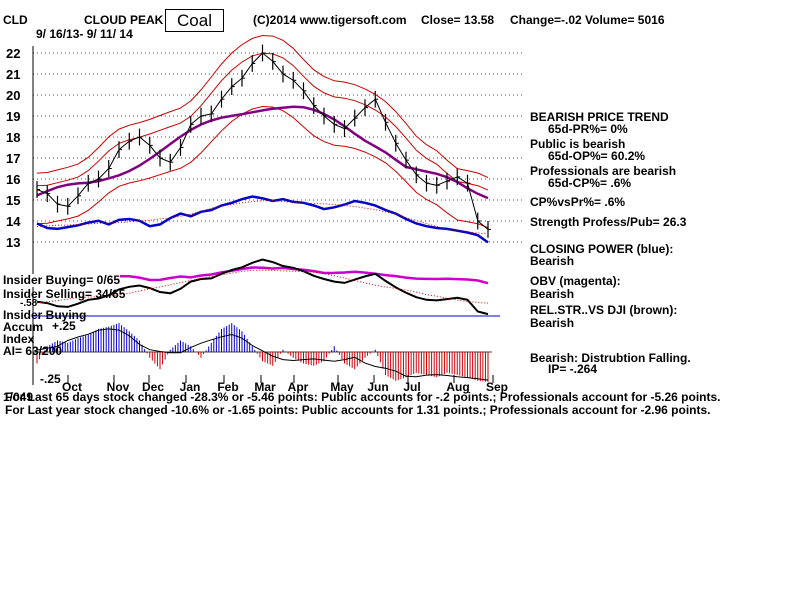  I want to click on y-tick-label: 21, so click(13, 74).